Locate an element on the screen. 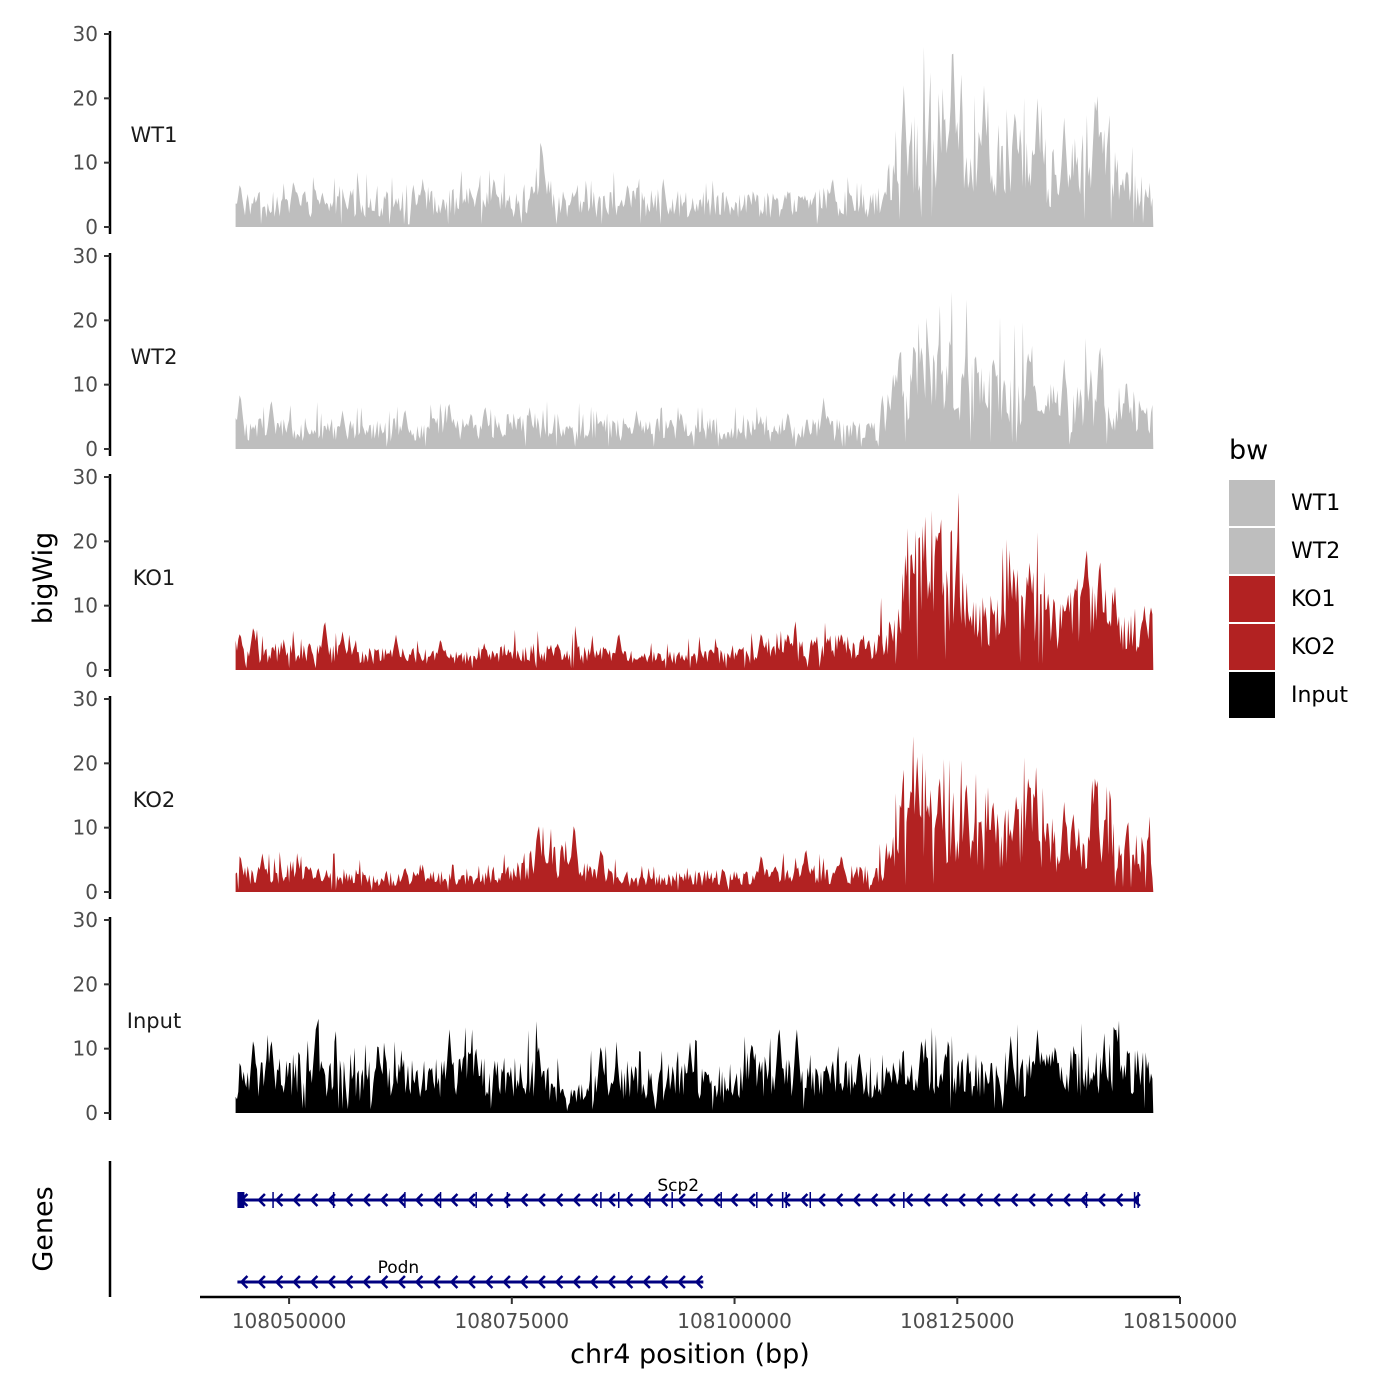 This screenshot has width=1400, height=1400. signal-area-wt1 is located at coordinates (694, 136).